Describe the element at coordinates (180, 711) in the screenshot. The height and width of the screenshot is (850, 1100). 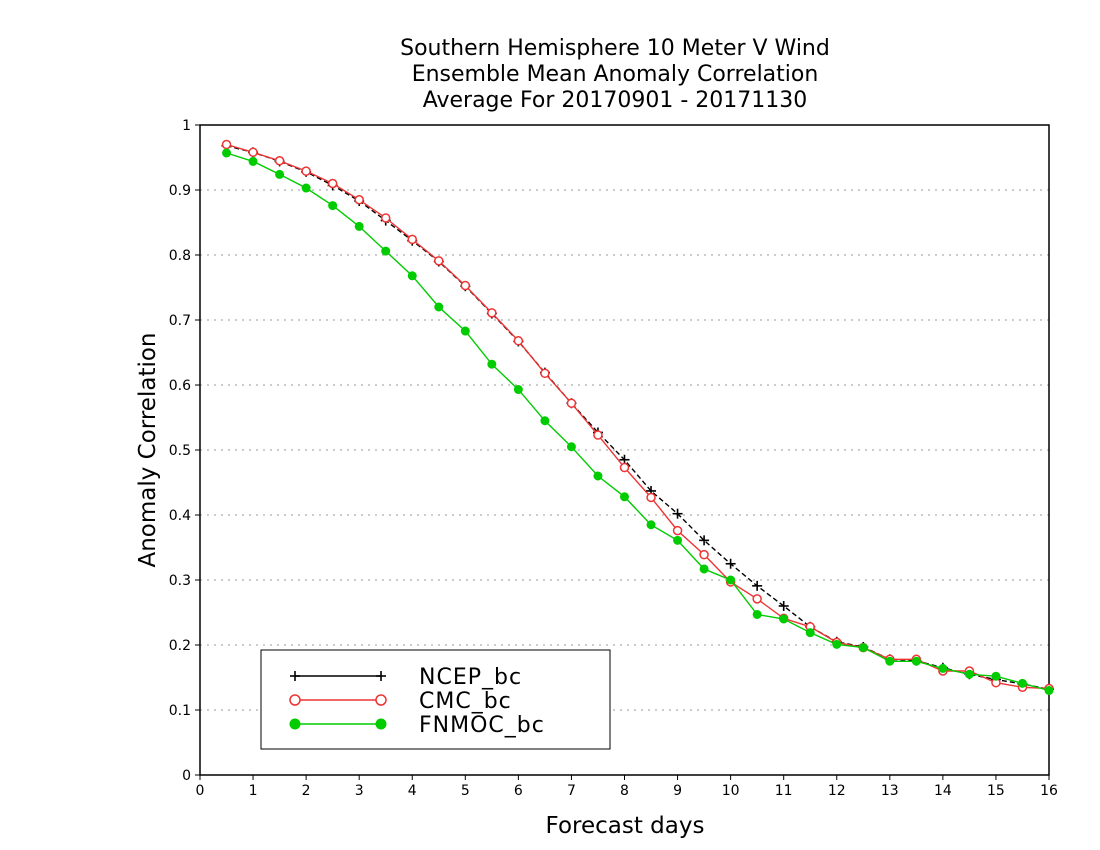
I see `y-tick-label: 0.1` at that location.